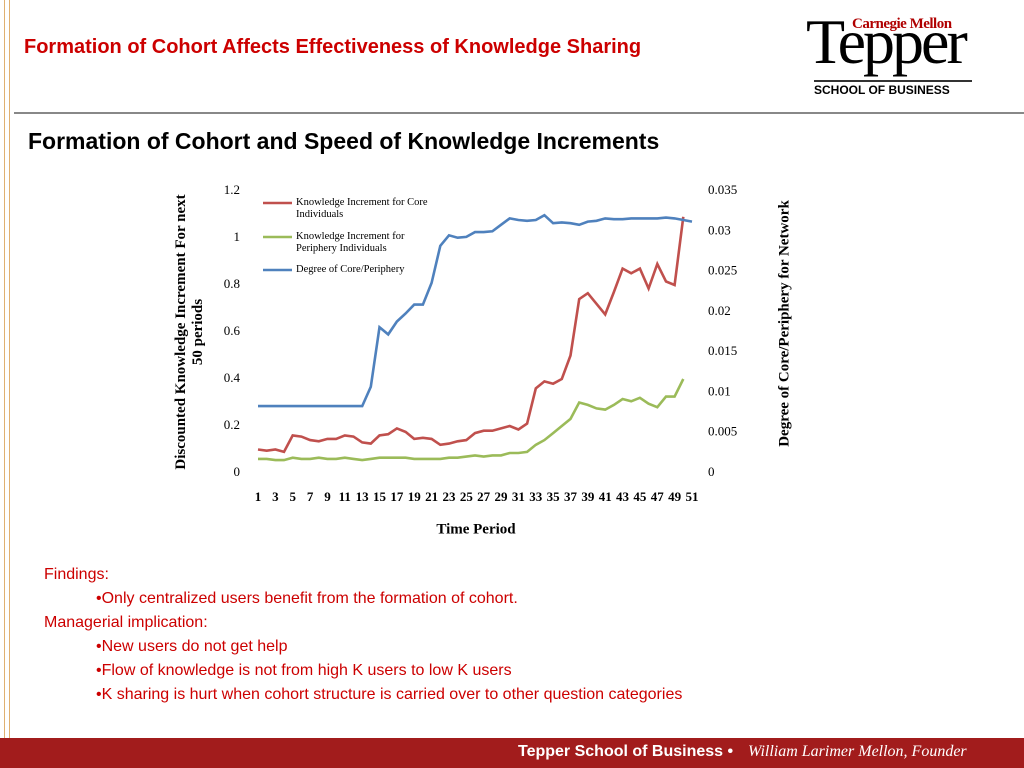  I want to click on x-tick-label: 45, so click(640, 496).